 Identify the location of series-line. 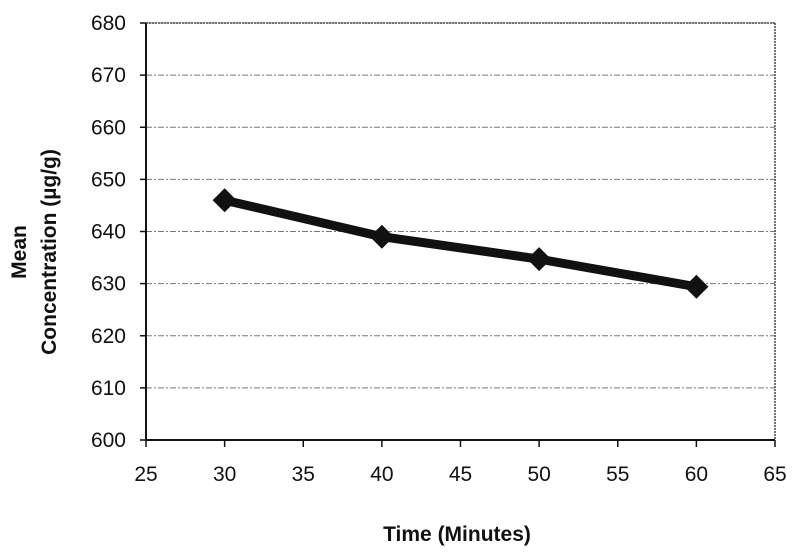
(460, 243).